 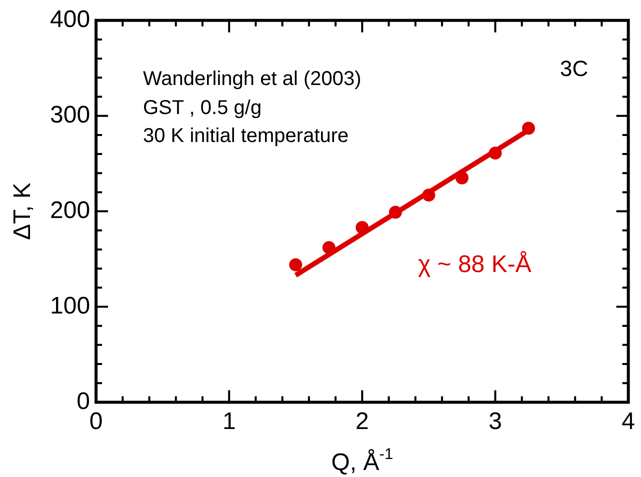 I want to click on y-tick-label: 100, so click(x=70, y=306).